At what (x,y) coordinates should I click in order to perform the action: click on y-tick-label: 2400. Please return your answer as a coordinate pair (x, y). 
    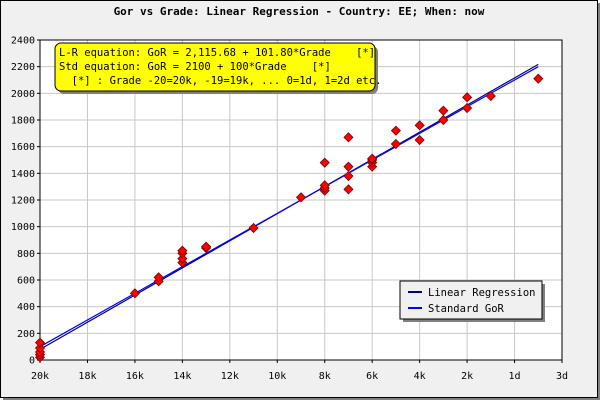
    Looking at the image, I should click on (23, 41).